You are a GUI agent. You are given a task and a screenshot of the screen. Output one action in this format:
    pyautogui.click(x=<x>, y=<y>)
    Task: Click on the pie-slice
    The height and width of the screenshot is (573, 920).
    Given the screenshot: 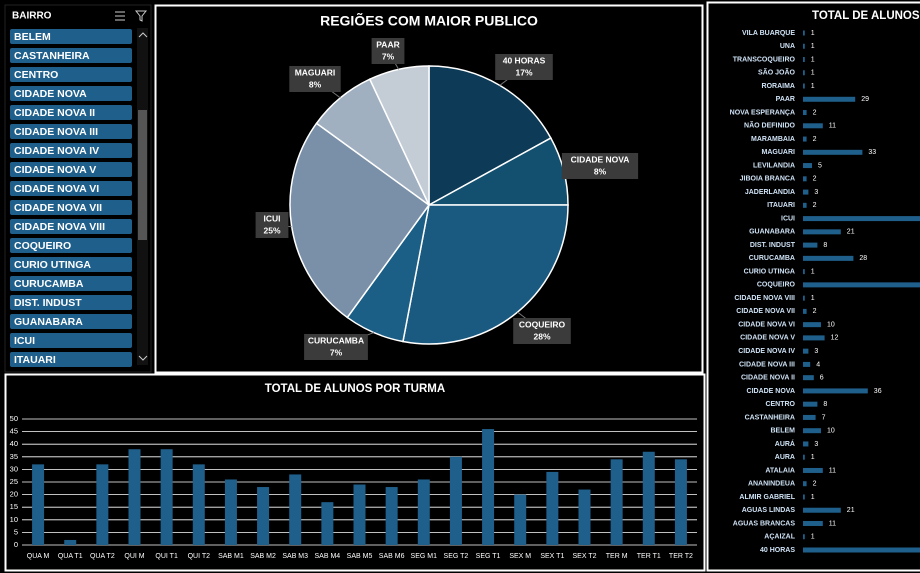 What is the action you would take?
    pyautogui.click(x=485, y=274)
    